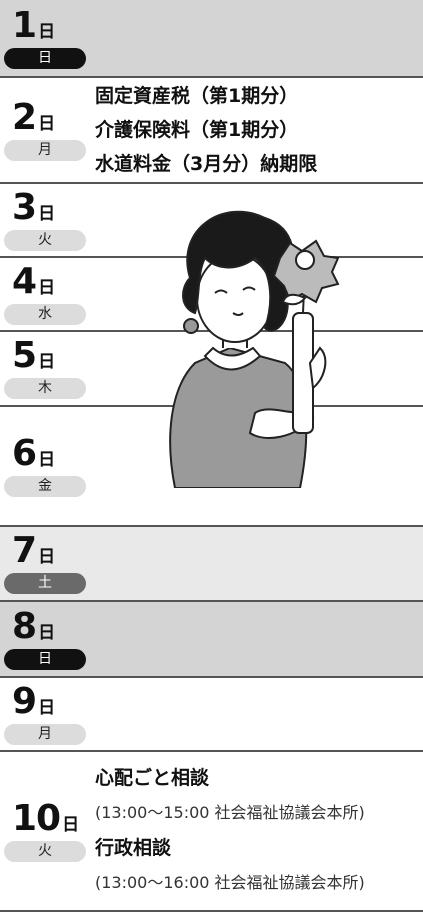 The height and width of the screenshot is (912, 423). Describe the element at coordinates (24, 701) in the screenshot. I see `day-number: 9` at that location.